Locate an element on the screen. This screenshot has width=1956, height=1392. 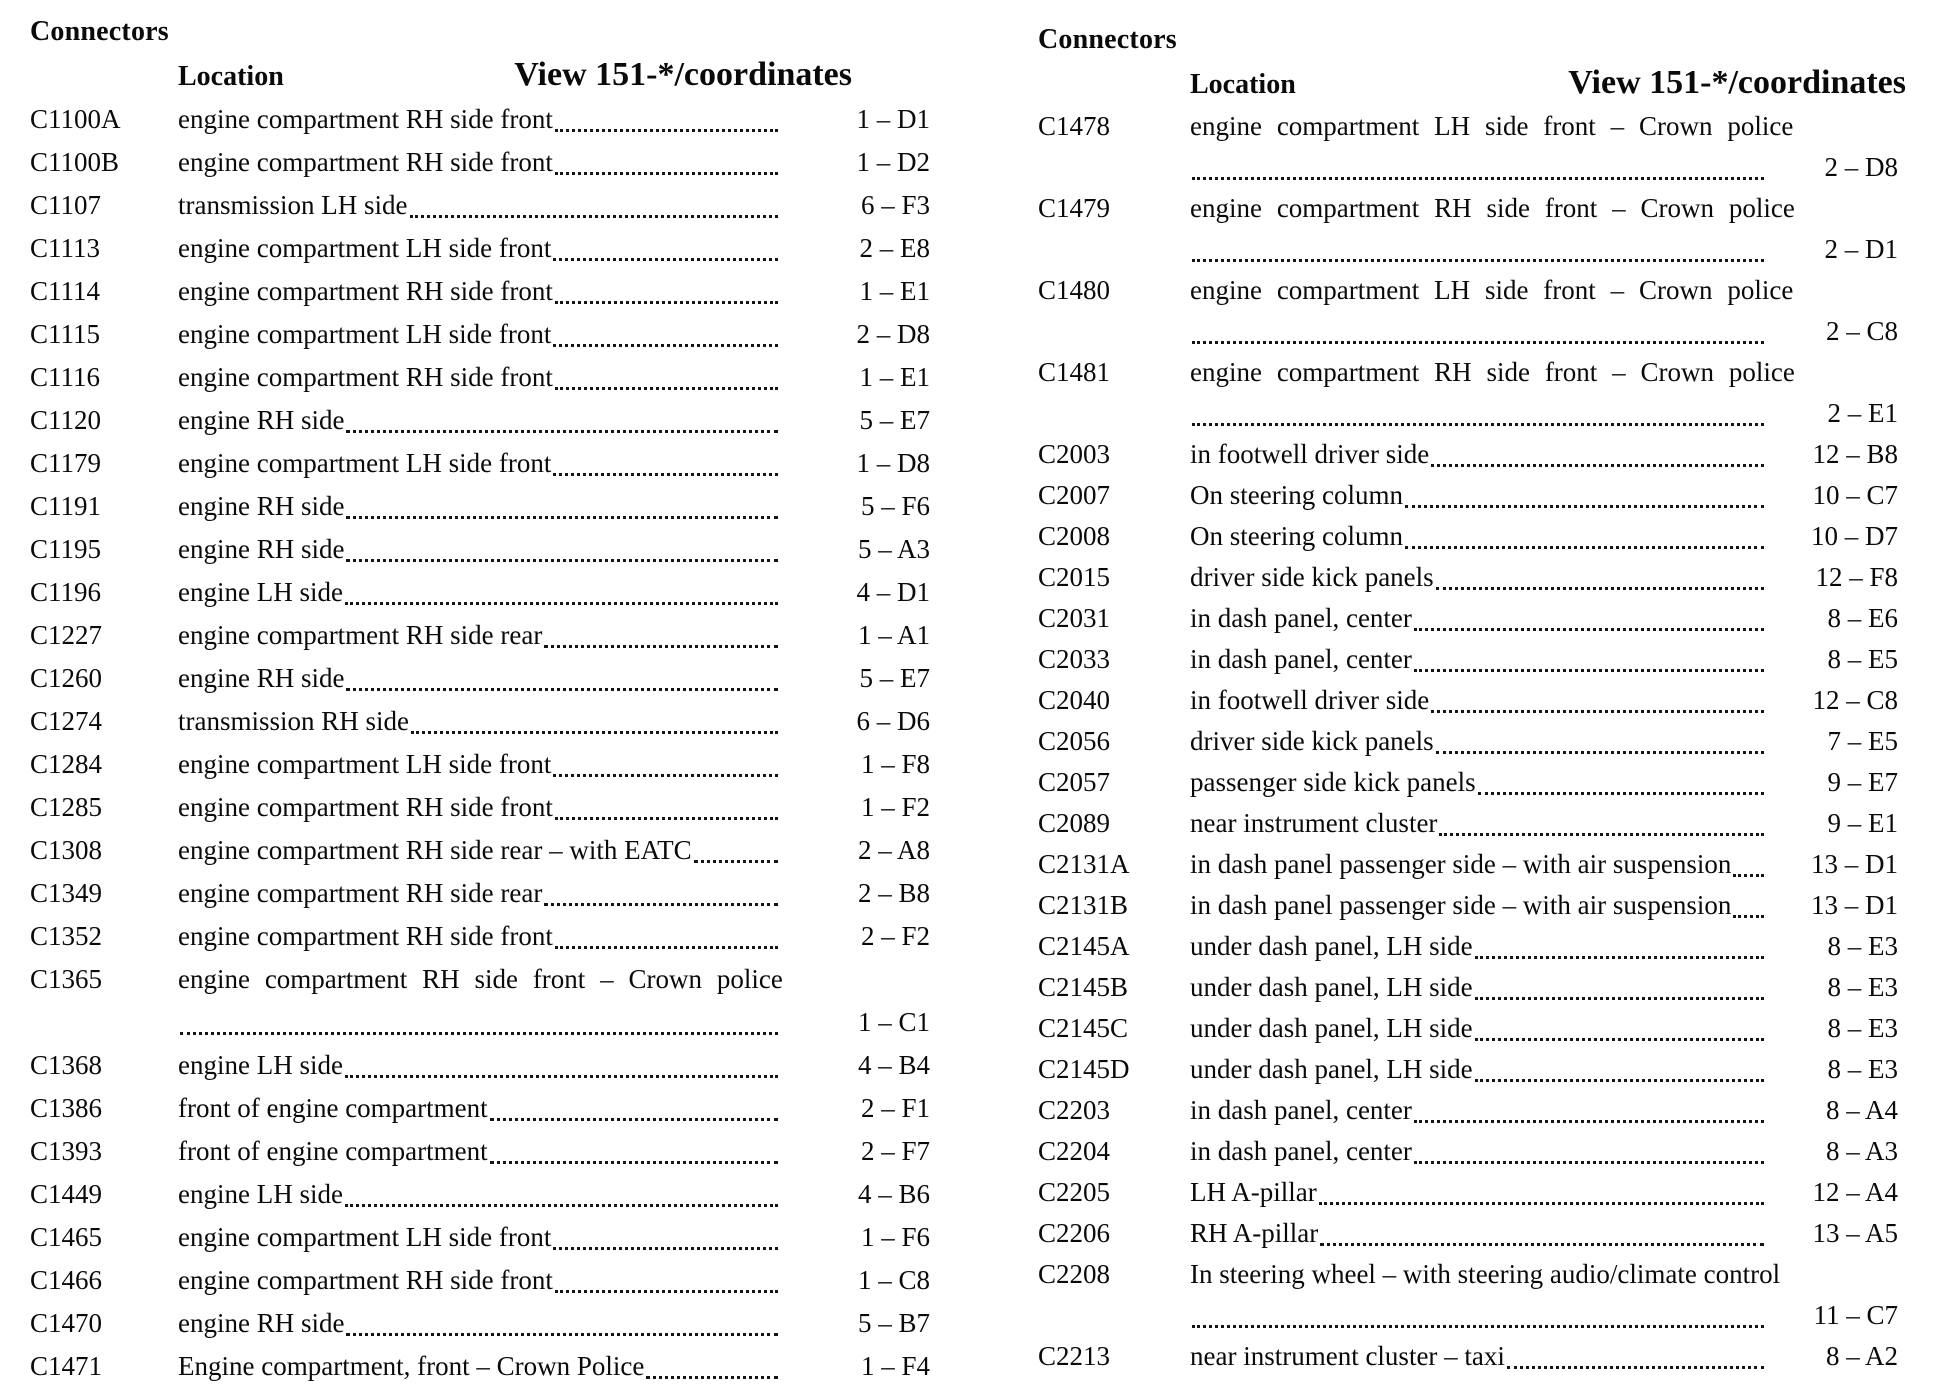
connector-coordinates: 1 – D8 is located at coordinates (893, 463).